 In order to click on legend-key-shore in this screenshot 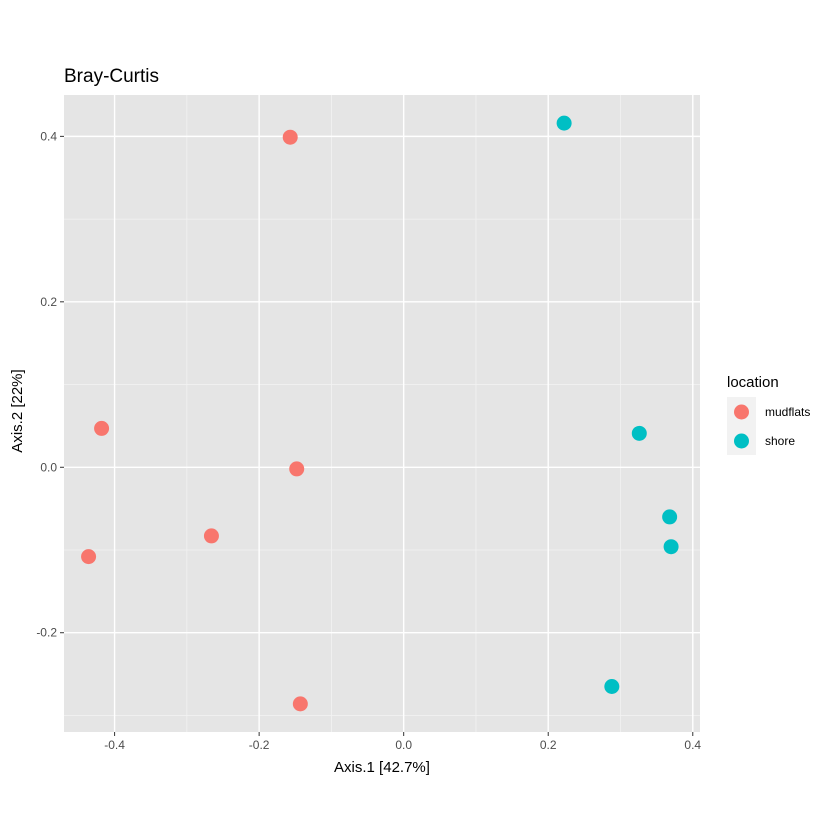, I will do `click(741, 441)`.